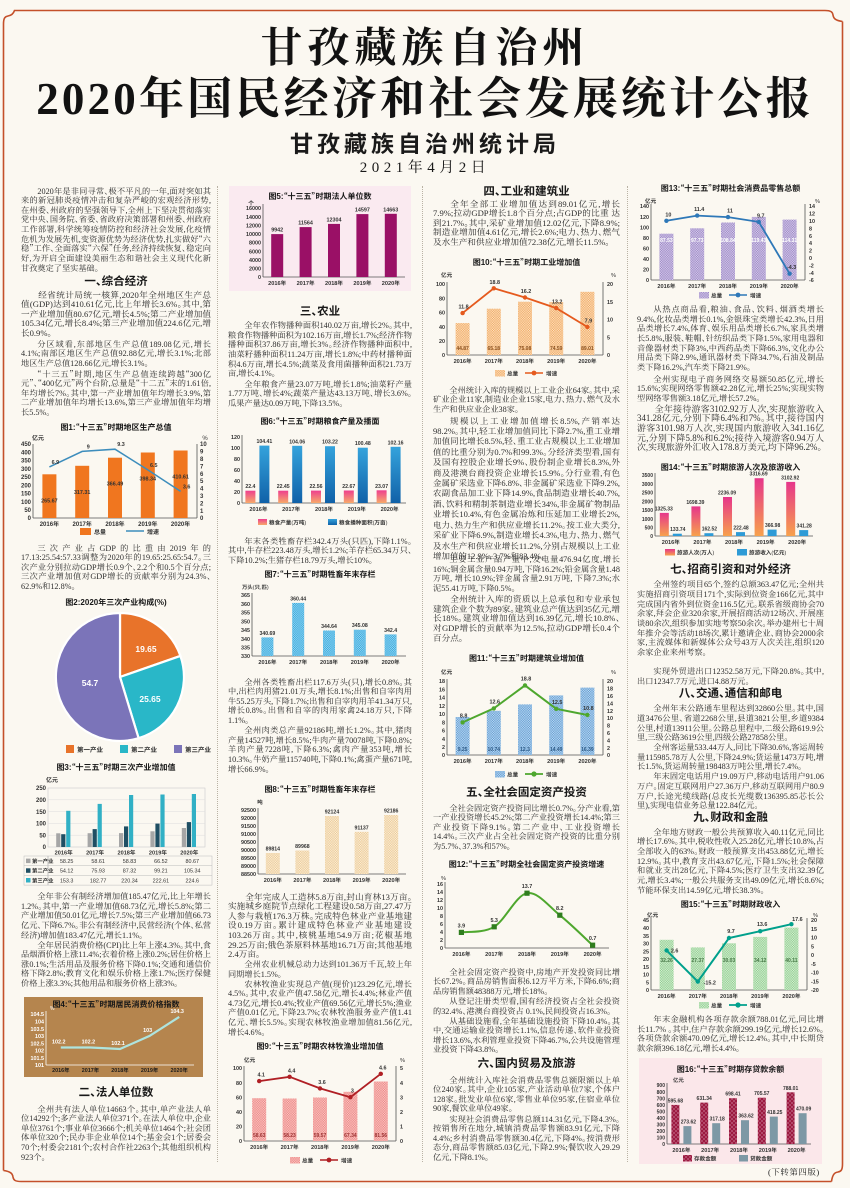 The height and width of the screenshot is (1188, 850). What do you see at coordinates (805, 526) in the screenshot?
I see `svg-text: 341.28` at bounding box center [805, 526].